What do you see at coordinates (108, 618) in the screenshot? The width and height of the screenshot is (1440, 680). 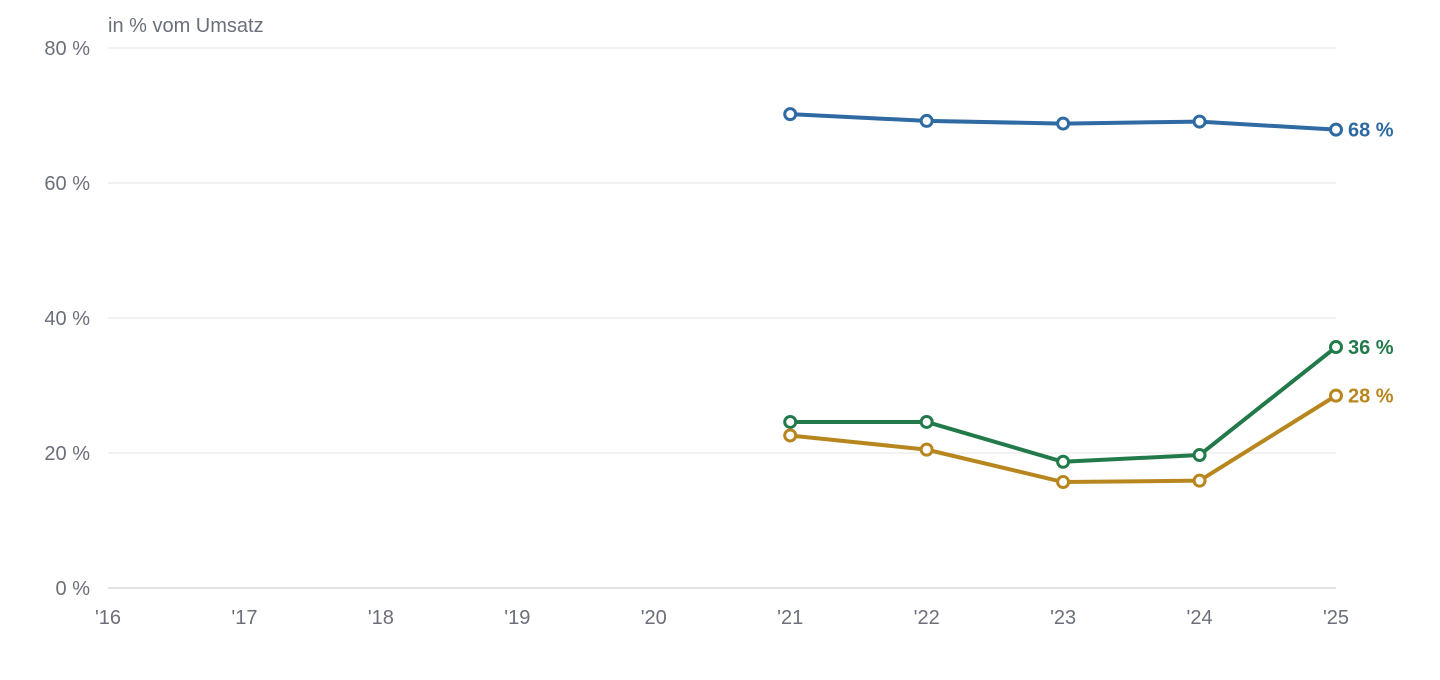 I see `x-tick-label: '16` at bounding box center [108, 618].